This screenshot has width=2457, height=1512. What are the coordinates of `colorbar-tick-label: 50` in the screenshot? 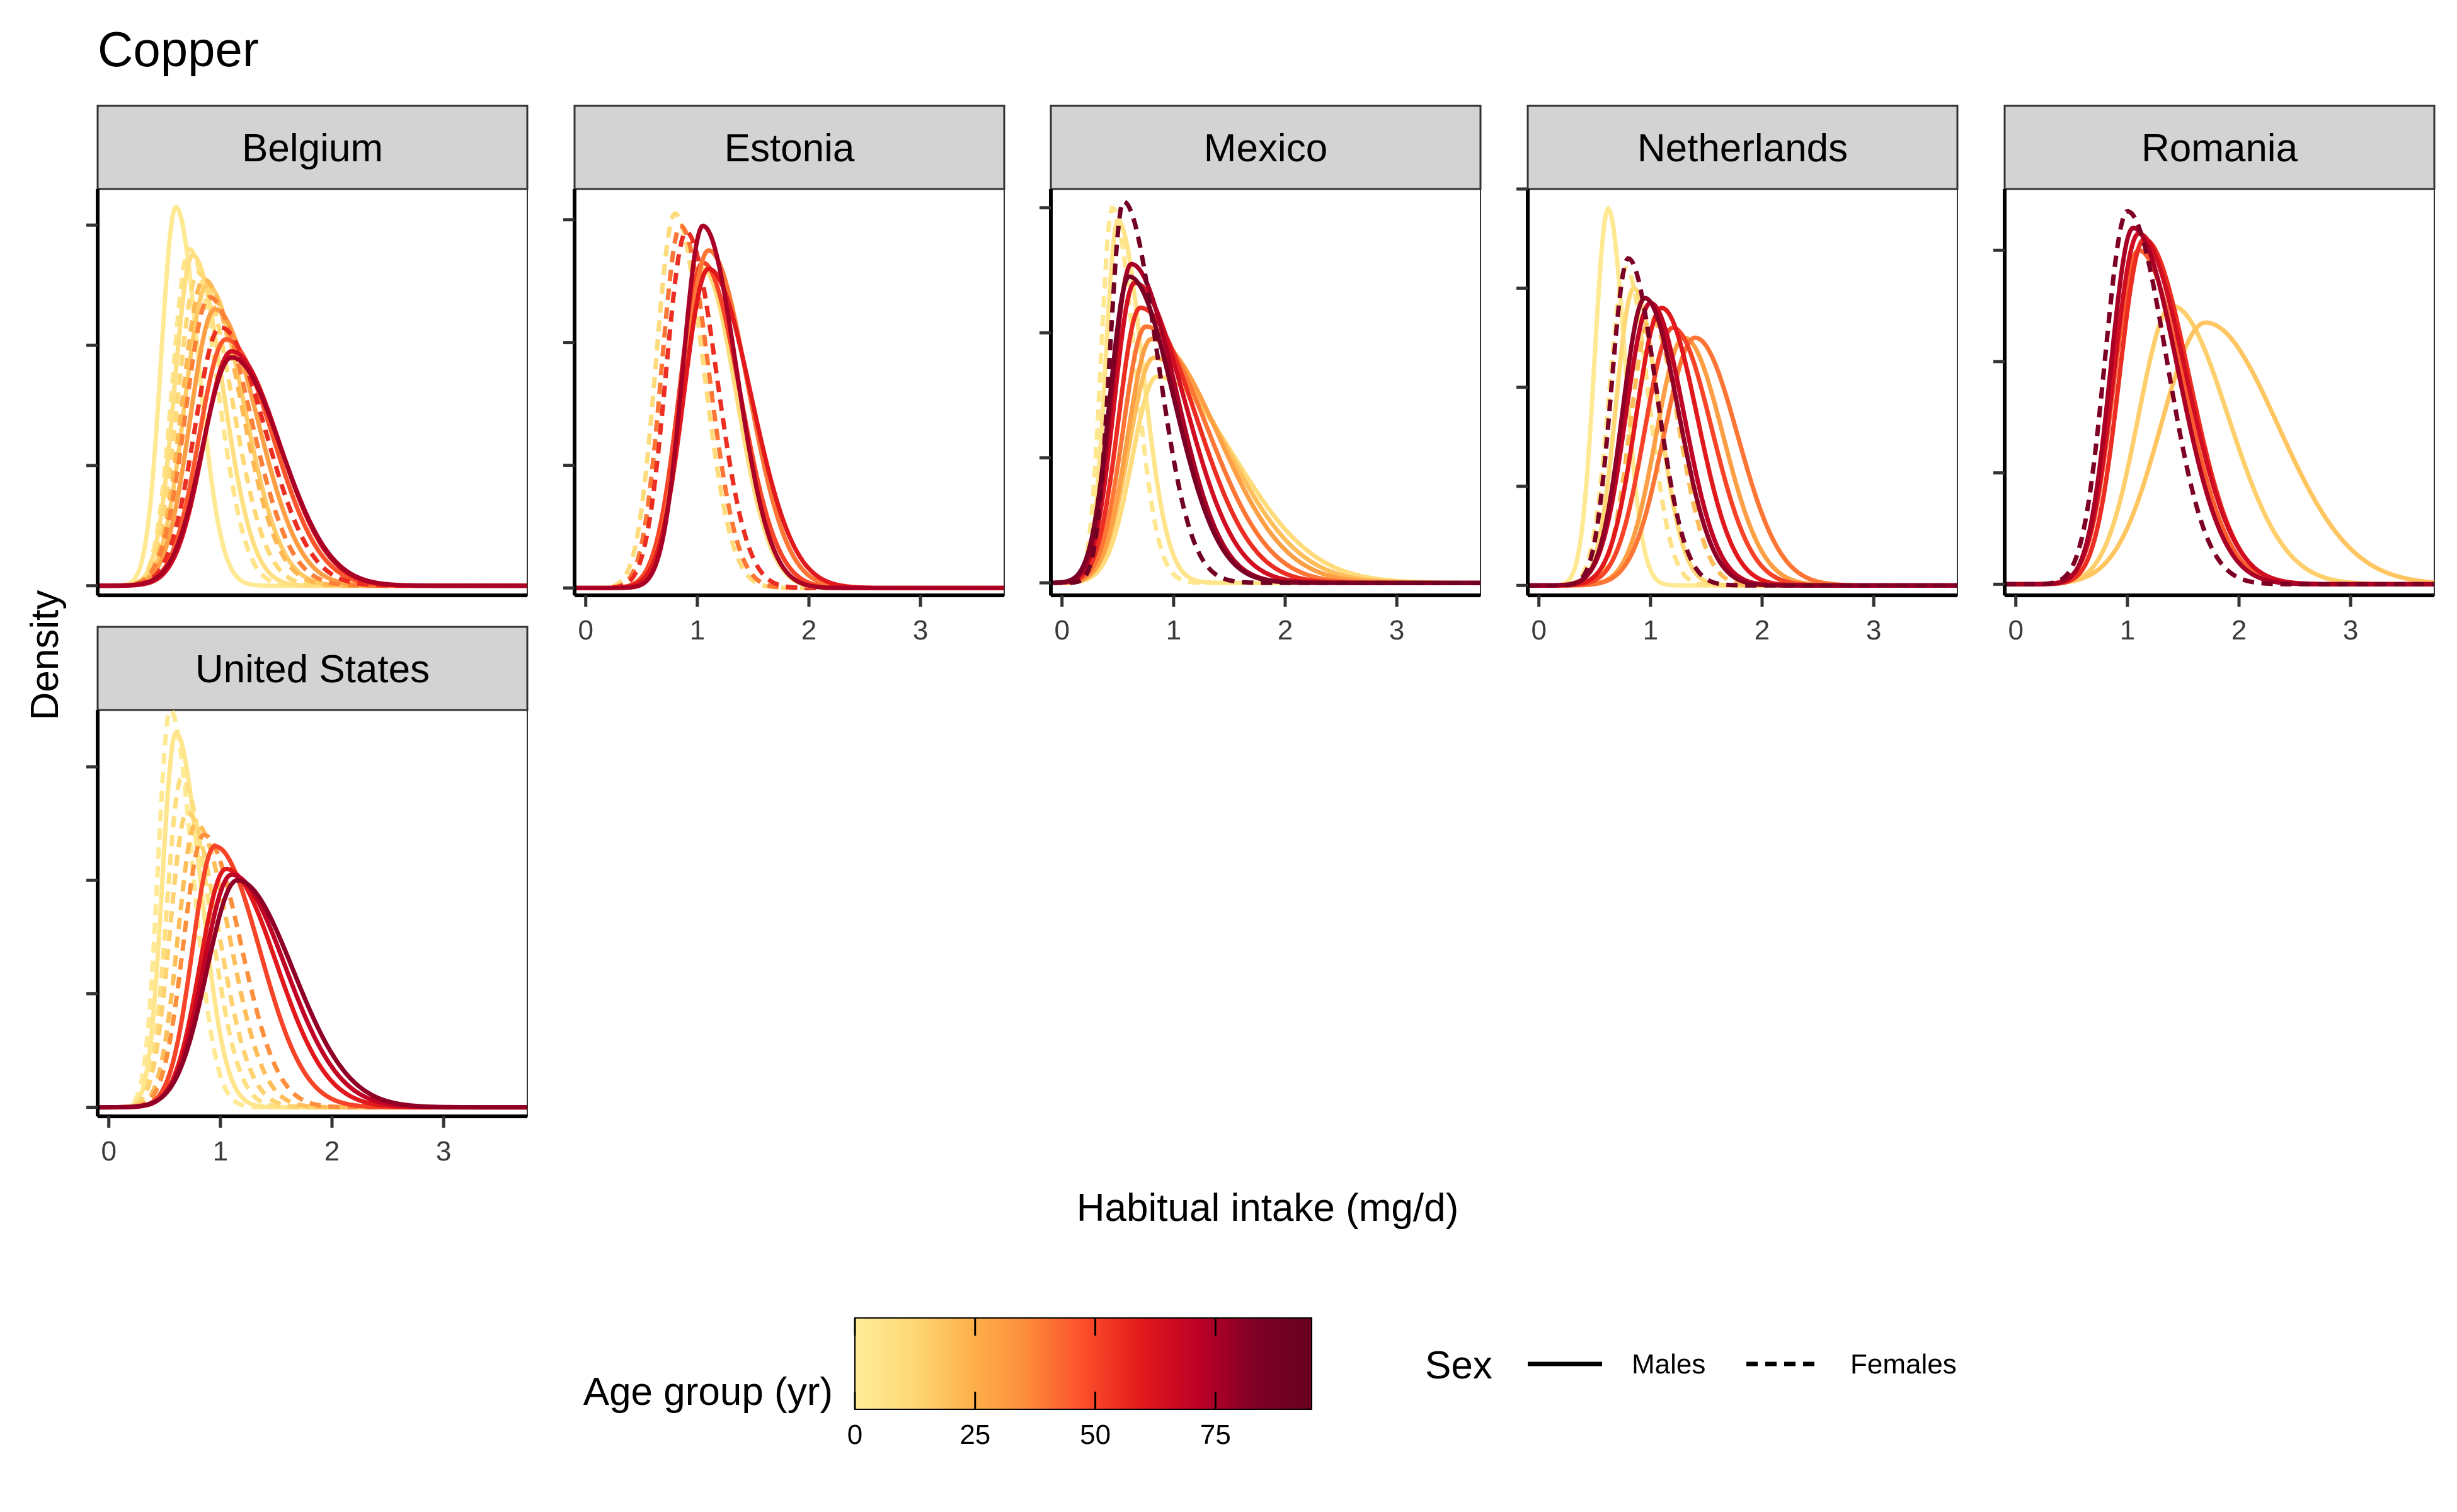 It's located at (1095, 1434).